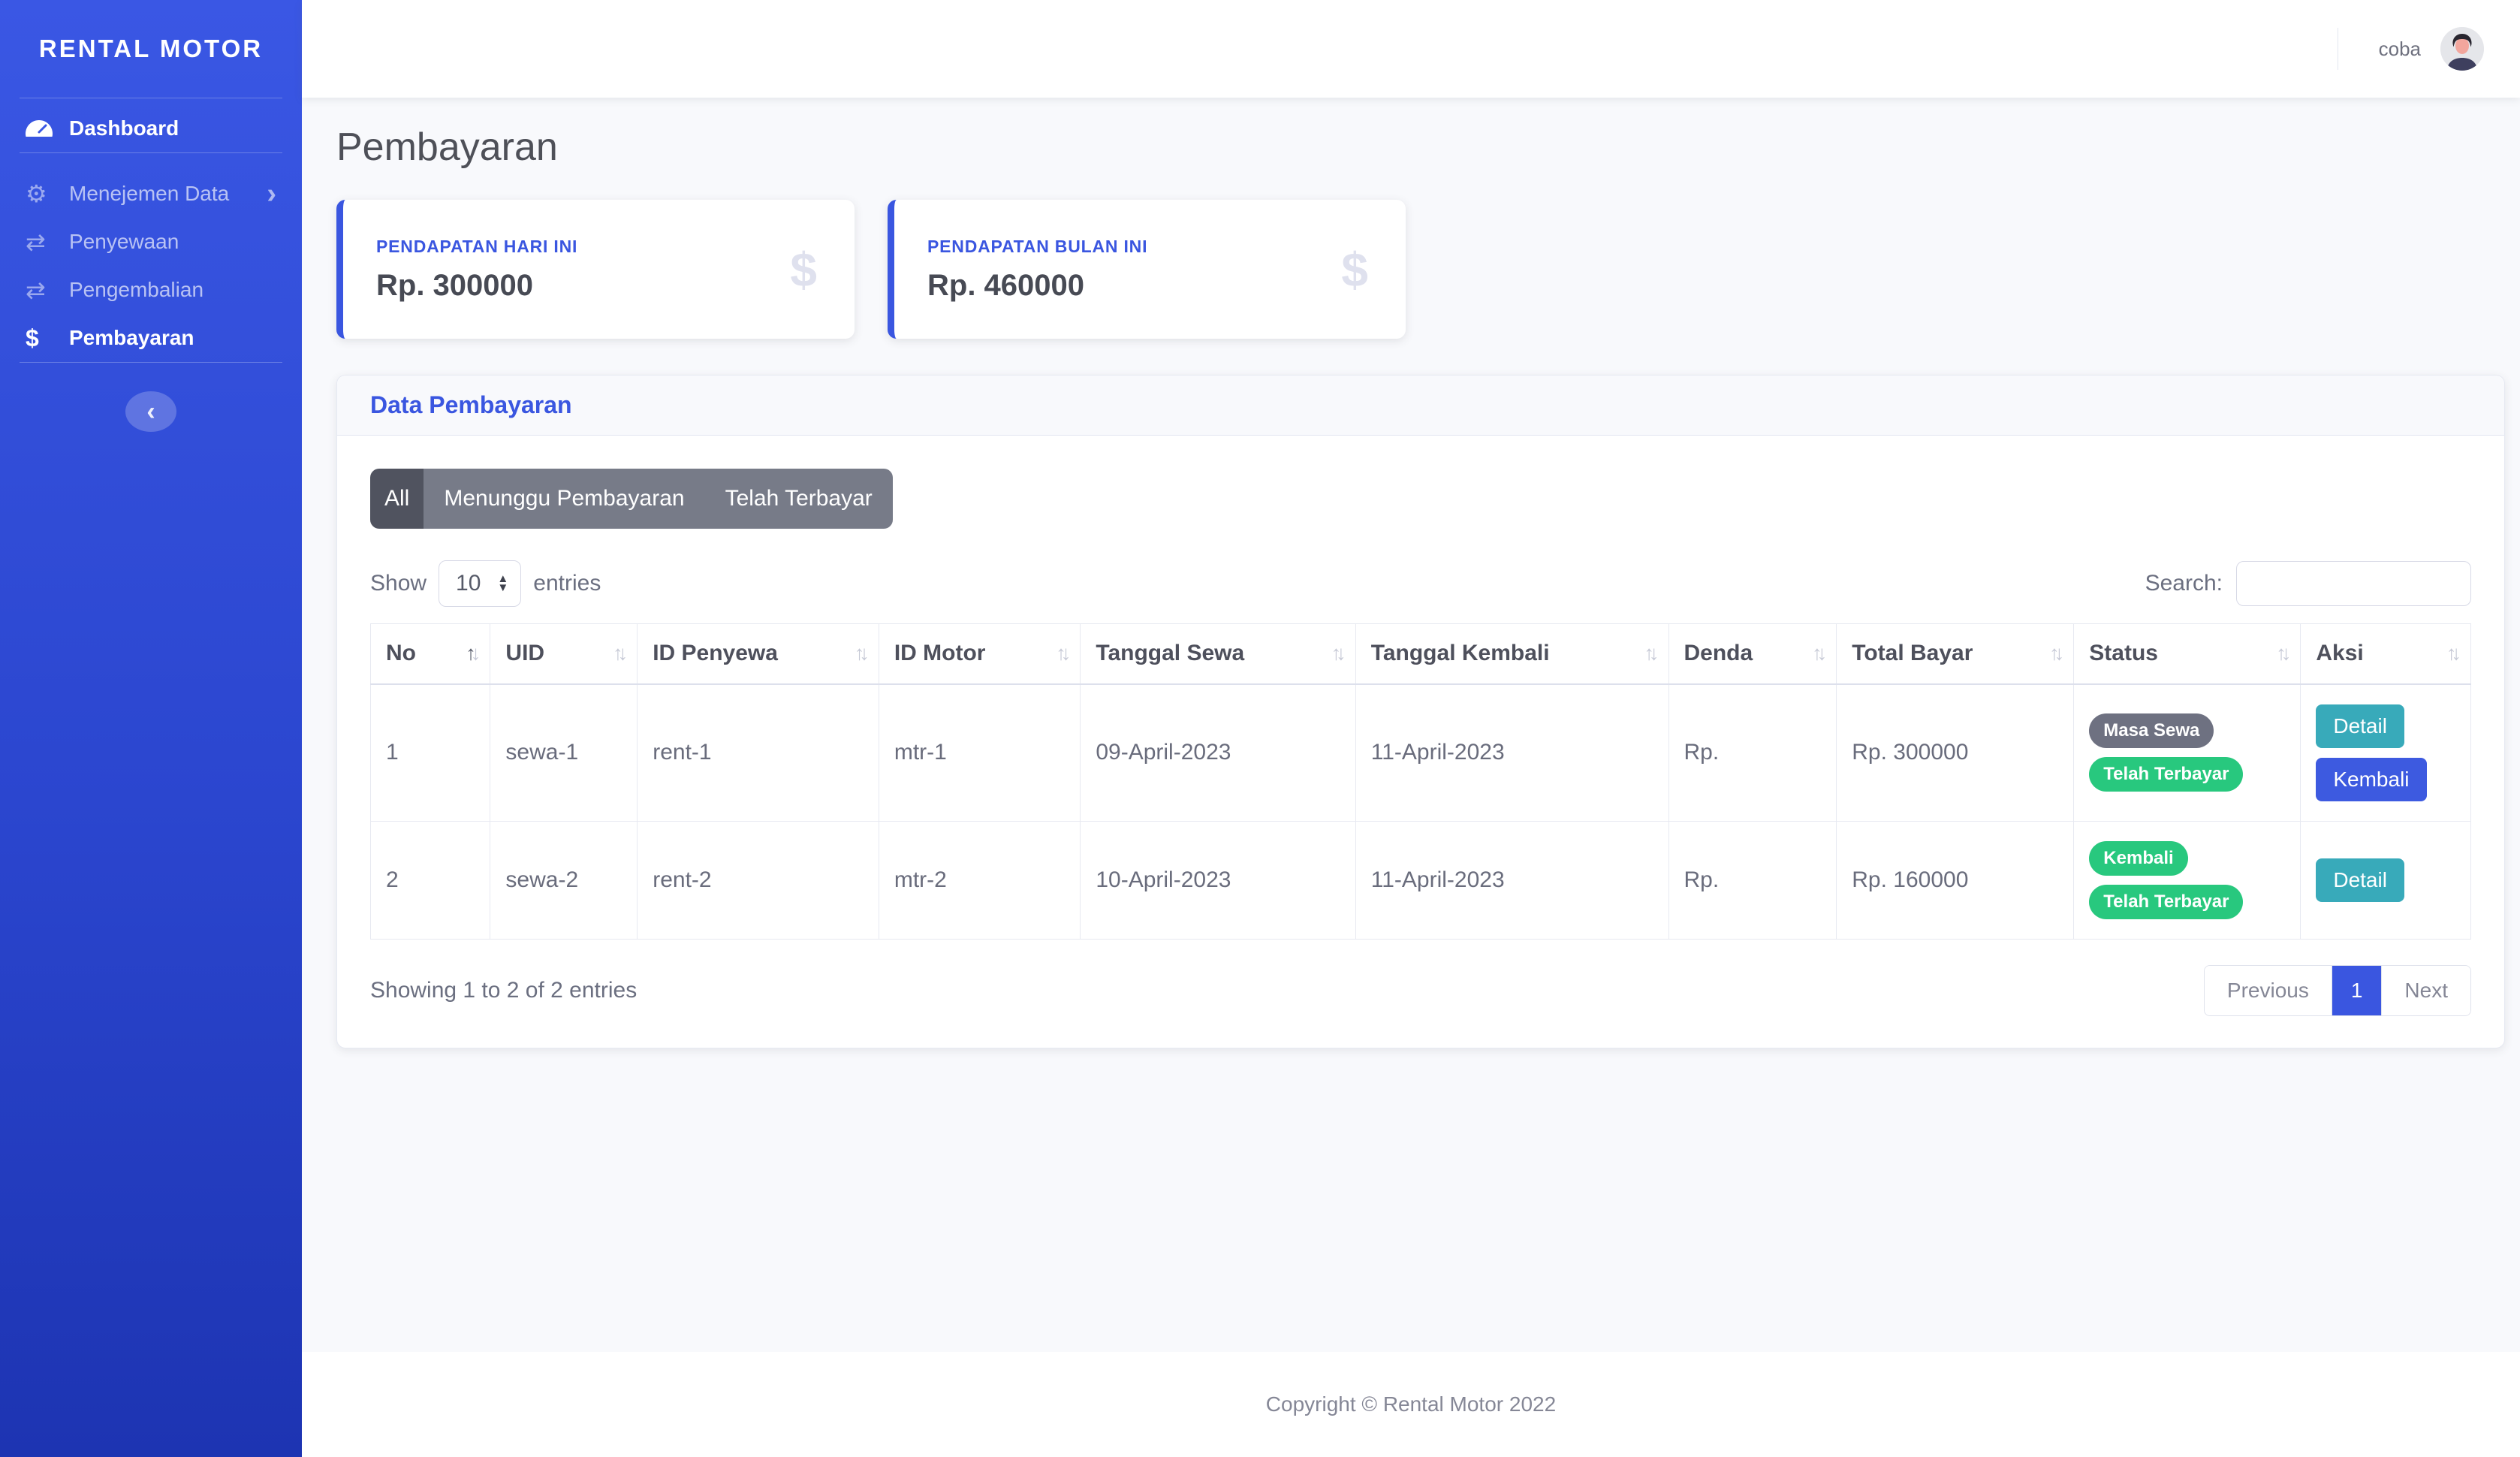 This screenshot has width=2520, height=1457. I want to click on select-arrows-icon: ▲ ▼, so click(503, 583).